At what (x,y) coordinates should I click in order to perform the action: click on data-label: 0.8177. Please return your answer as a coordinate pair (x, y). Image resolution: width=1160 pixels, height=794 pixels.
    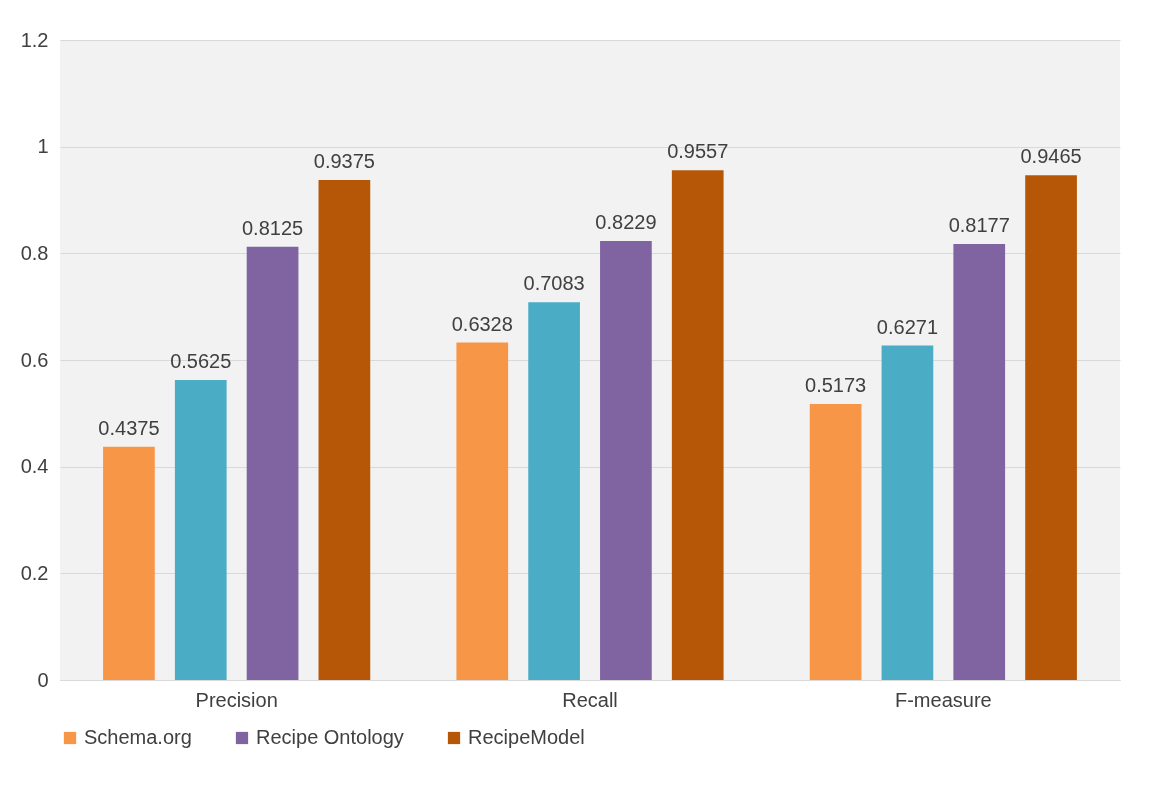
    Looking at the image, I should click on (979, 224).